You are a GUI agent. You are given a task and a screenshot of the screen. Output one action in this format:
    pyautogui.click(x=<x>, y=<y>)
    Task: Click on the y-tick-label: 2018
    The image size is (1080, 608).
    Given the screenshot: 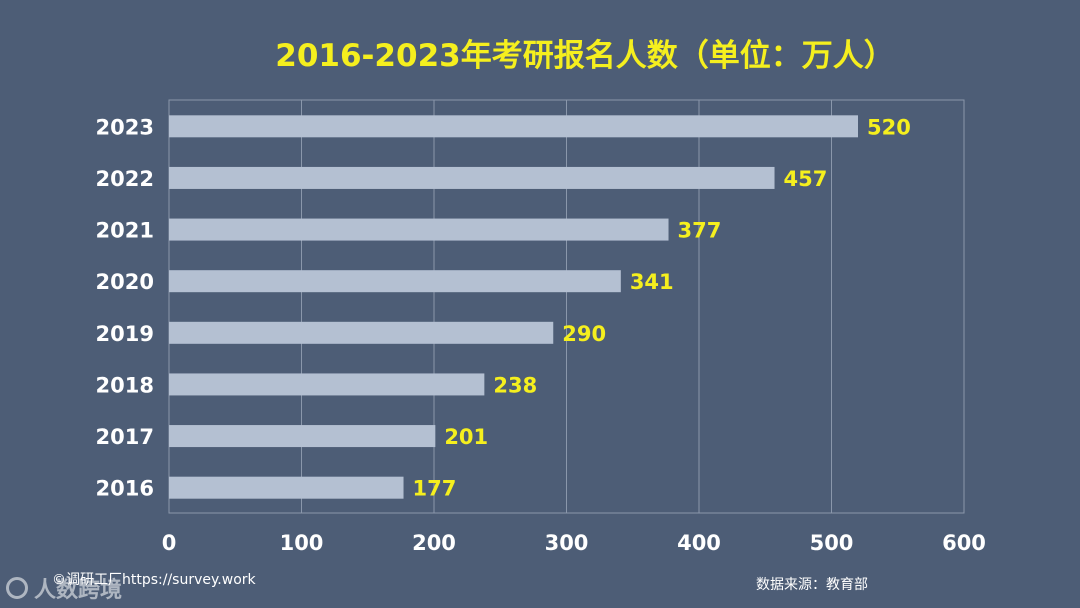 What is the action you would take?
    pyautogui.click(x=125, y=385)
    